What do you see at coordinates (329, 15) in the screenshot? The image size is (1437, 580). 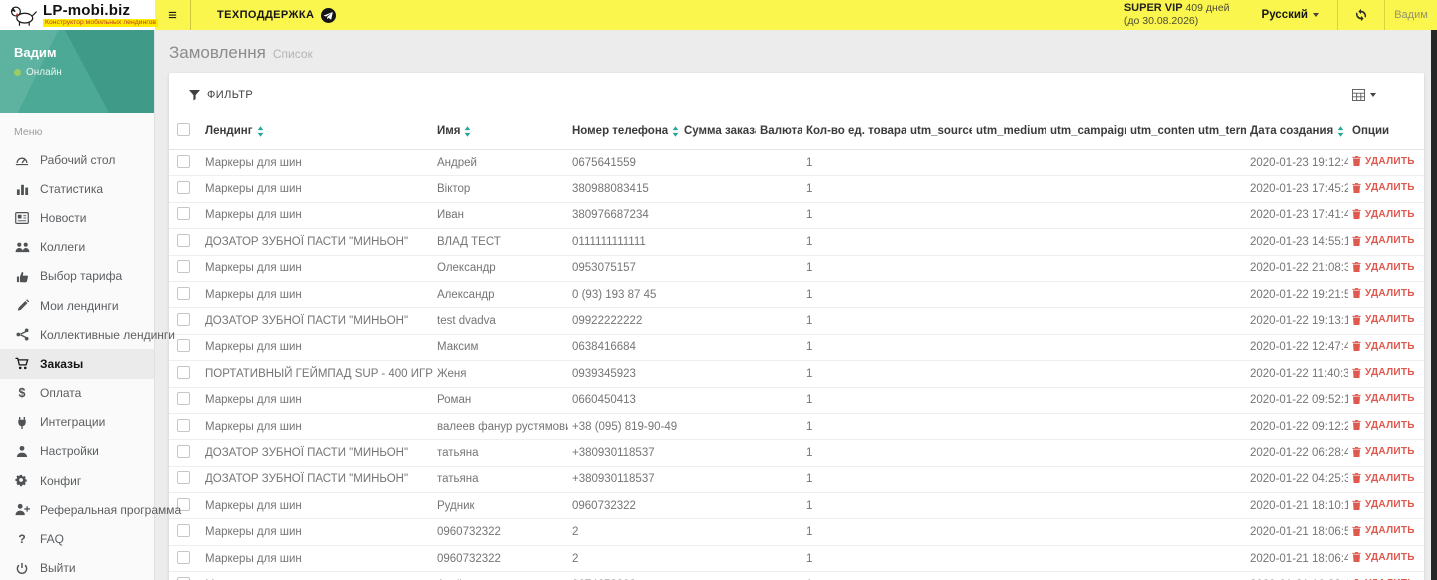 I see `telegram-icon` at bounding box center [329, 15].